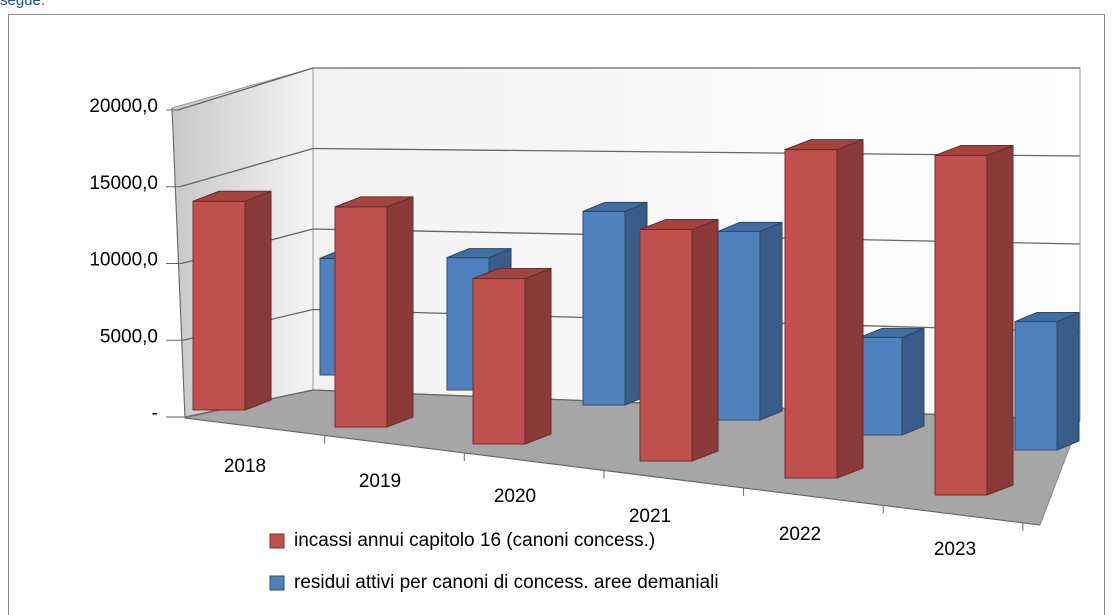 This screenshot has width=1114, height=615. Describe the element at coordinates (129, 336) in the screenshot. I see `y-tick-label: 5000,0` at that location.